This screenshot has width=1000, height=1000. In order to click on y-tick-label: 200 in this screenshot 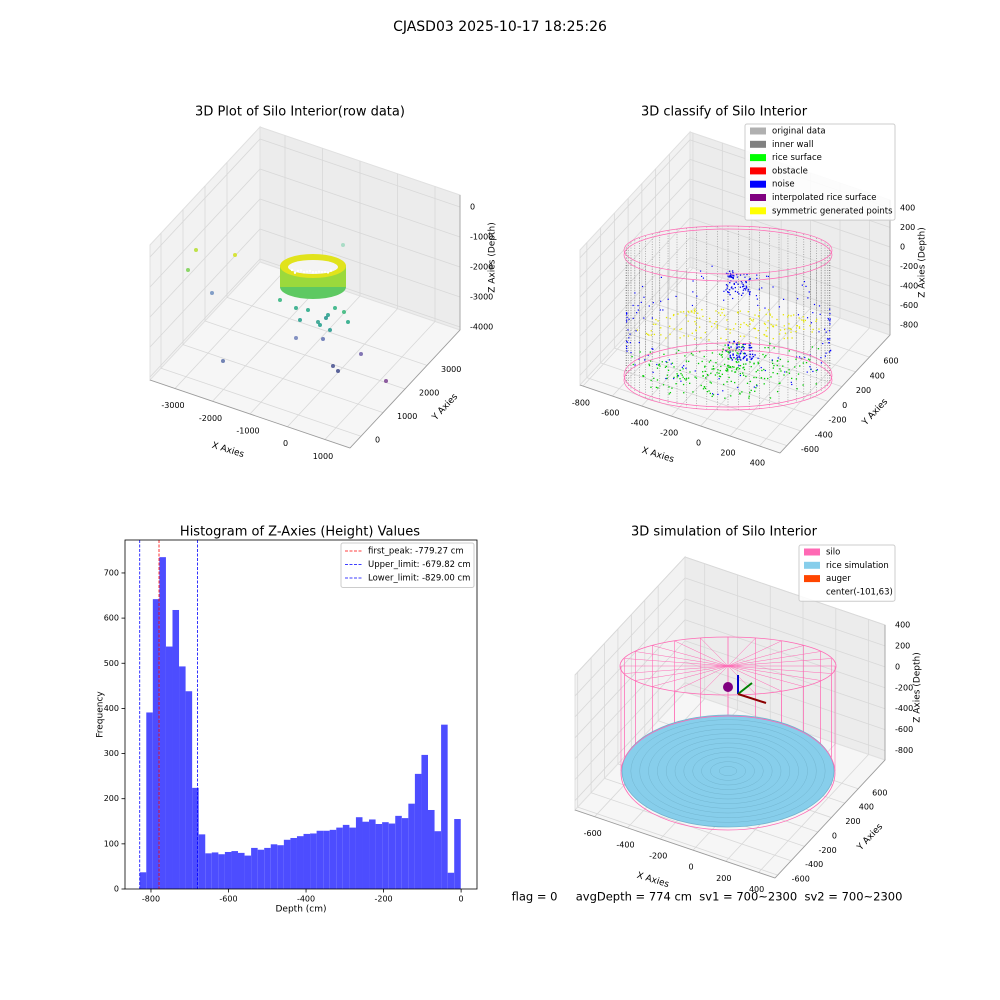, I will do `click(111, 798)`.